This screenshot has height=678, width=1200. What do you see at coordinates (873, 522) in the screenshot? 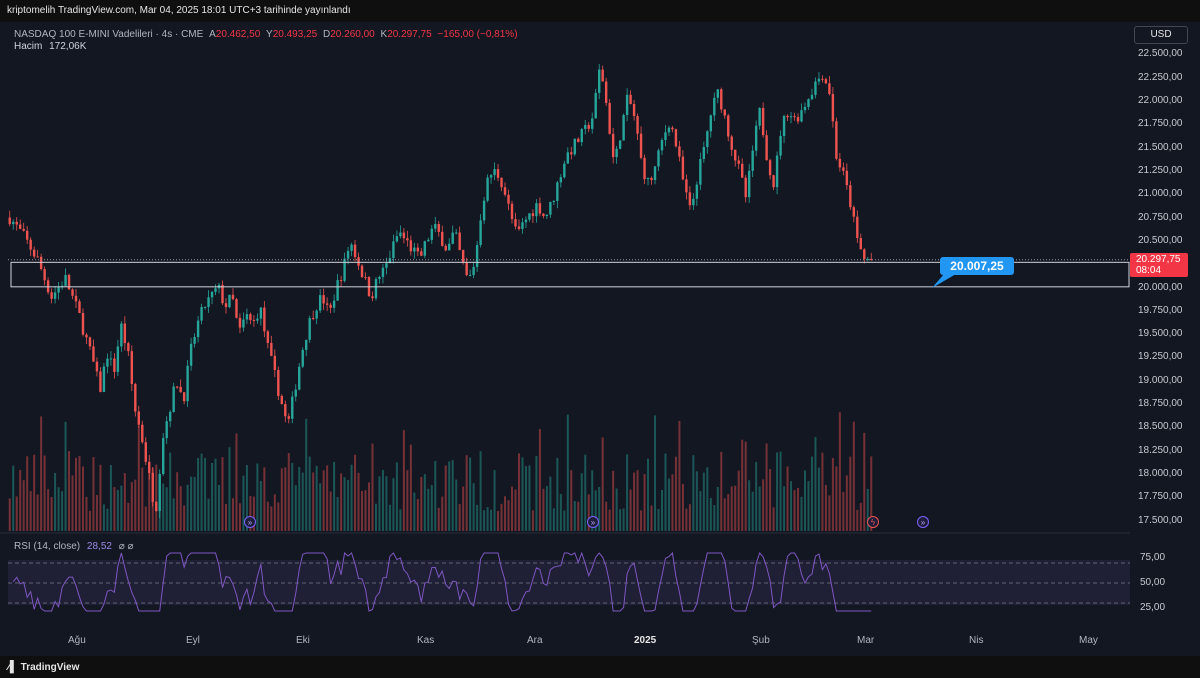
I see `dividend-marker-icon: ϟ` at bounding box center [873, 522].